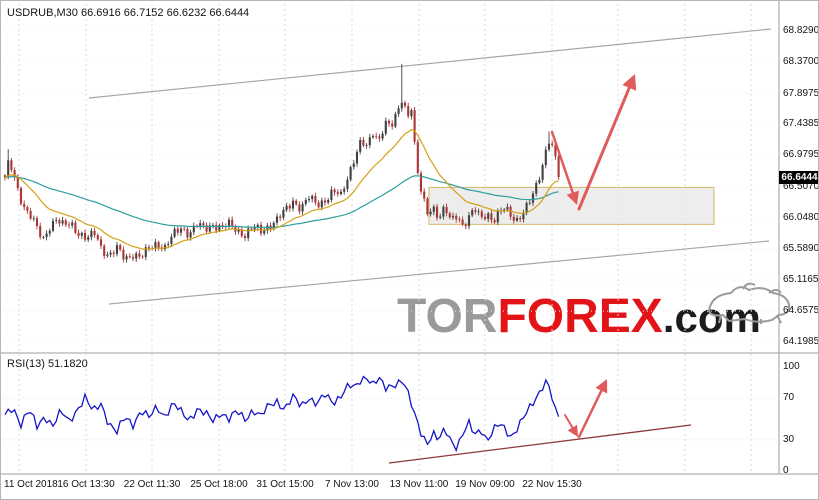 The image size is (819, 500). I want to click on rsi-indicator-label: RSI(13) 51.1820, so click(47, 364).